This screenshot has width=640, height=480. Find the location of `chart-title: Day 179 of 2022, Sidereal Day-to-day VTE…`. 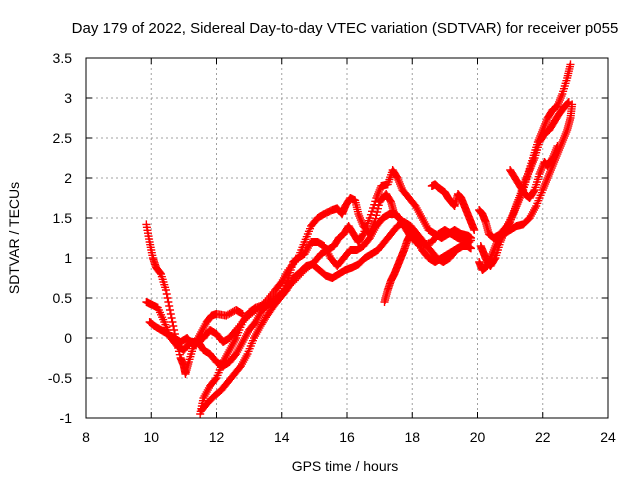

chart-title: Day 179 of 2022, Sidereal Day-to-day VTE… is located at coordinates (345, 28).